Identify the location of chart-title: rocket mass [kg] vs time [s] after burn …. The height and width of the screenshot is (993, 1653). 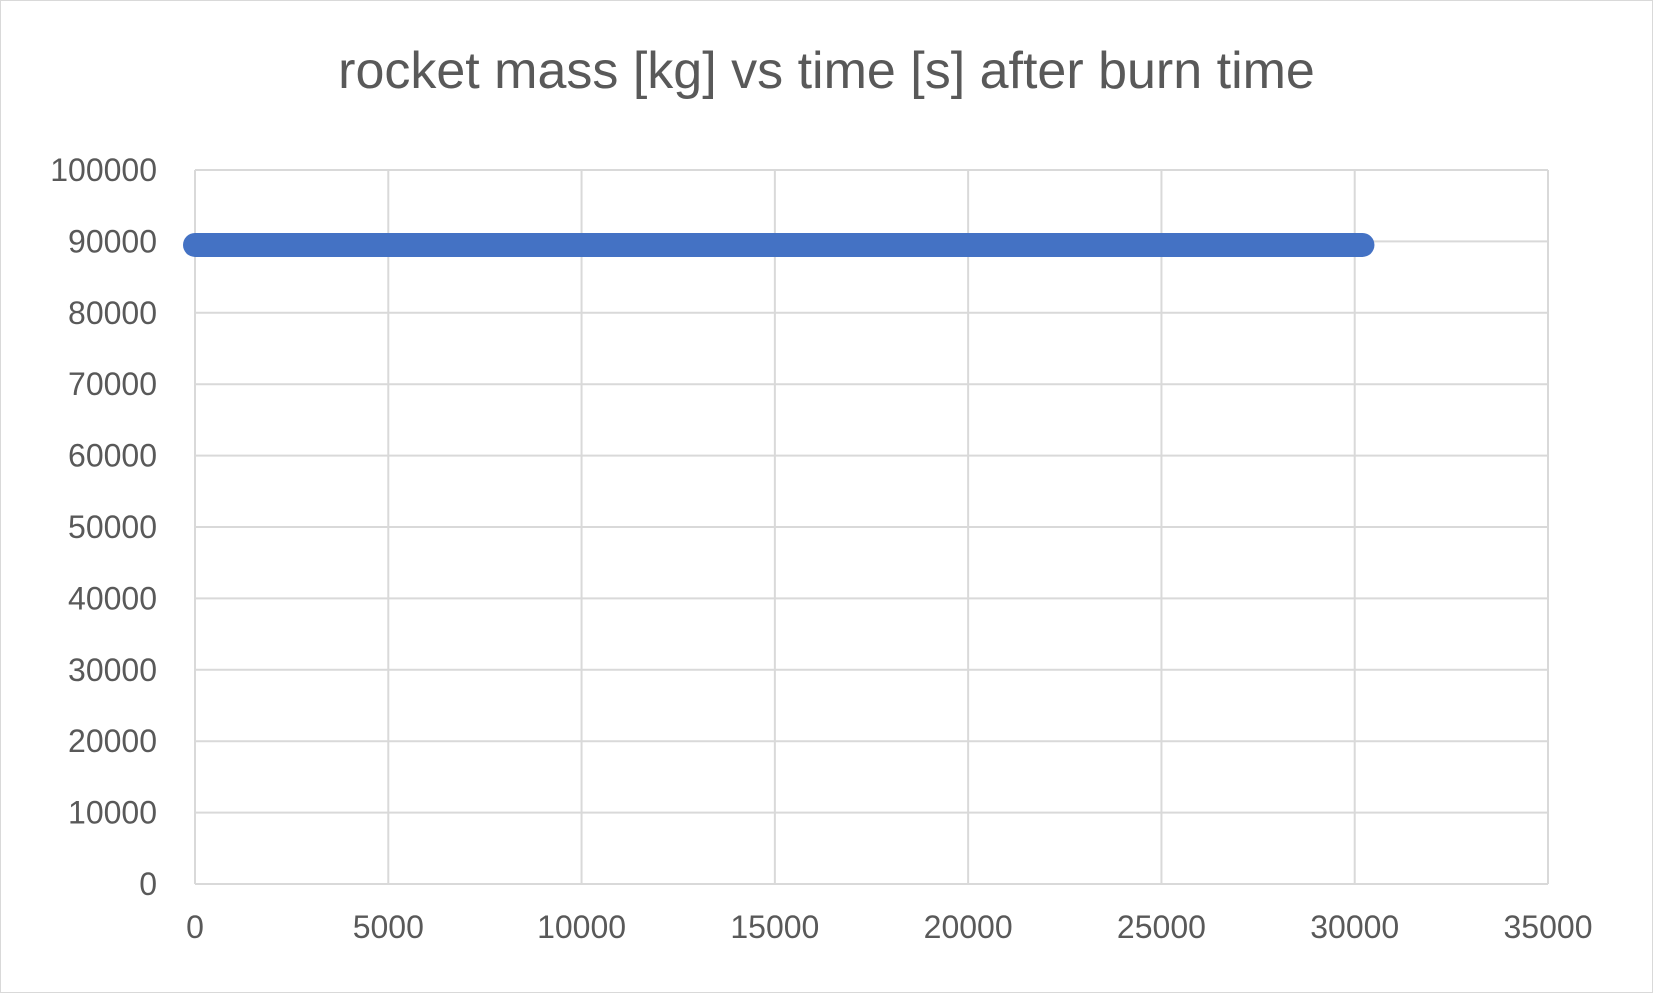
(826, 71).